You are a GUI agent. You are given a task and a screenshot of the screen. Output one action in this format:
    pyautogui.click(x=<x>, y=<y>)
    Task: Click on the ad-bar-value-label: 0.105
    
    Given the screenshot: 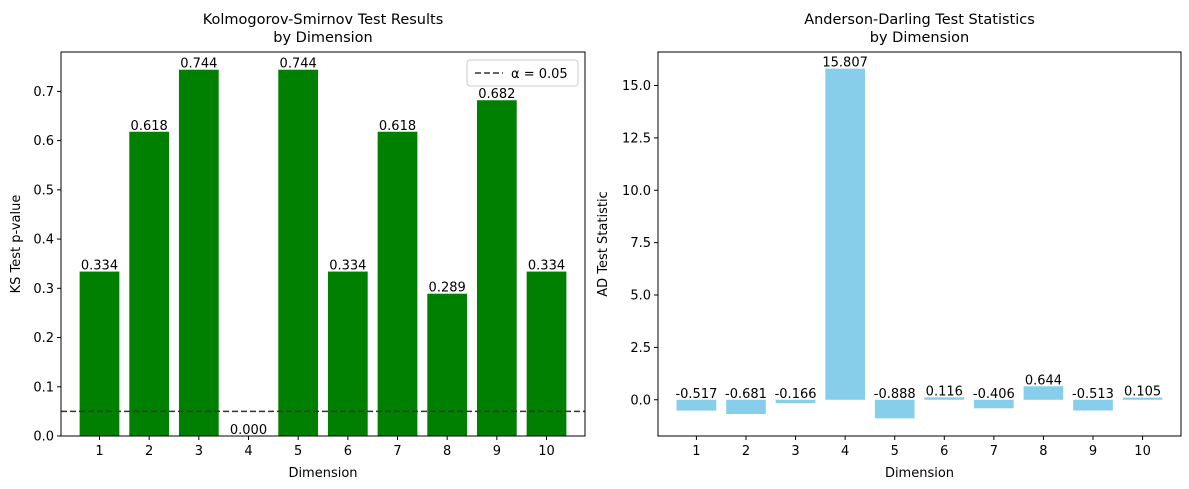 What is the action you would take?
    pyautogui.click(x=1142, y=392)
    